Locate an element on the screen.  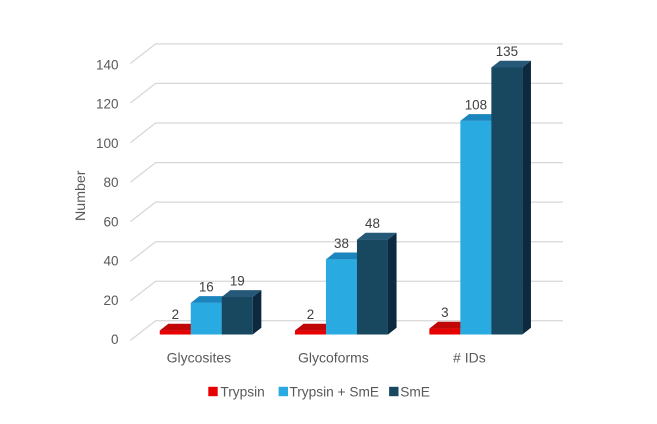
svg-text: 20 is located at coordinates (110, 300).